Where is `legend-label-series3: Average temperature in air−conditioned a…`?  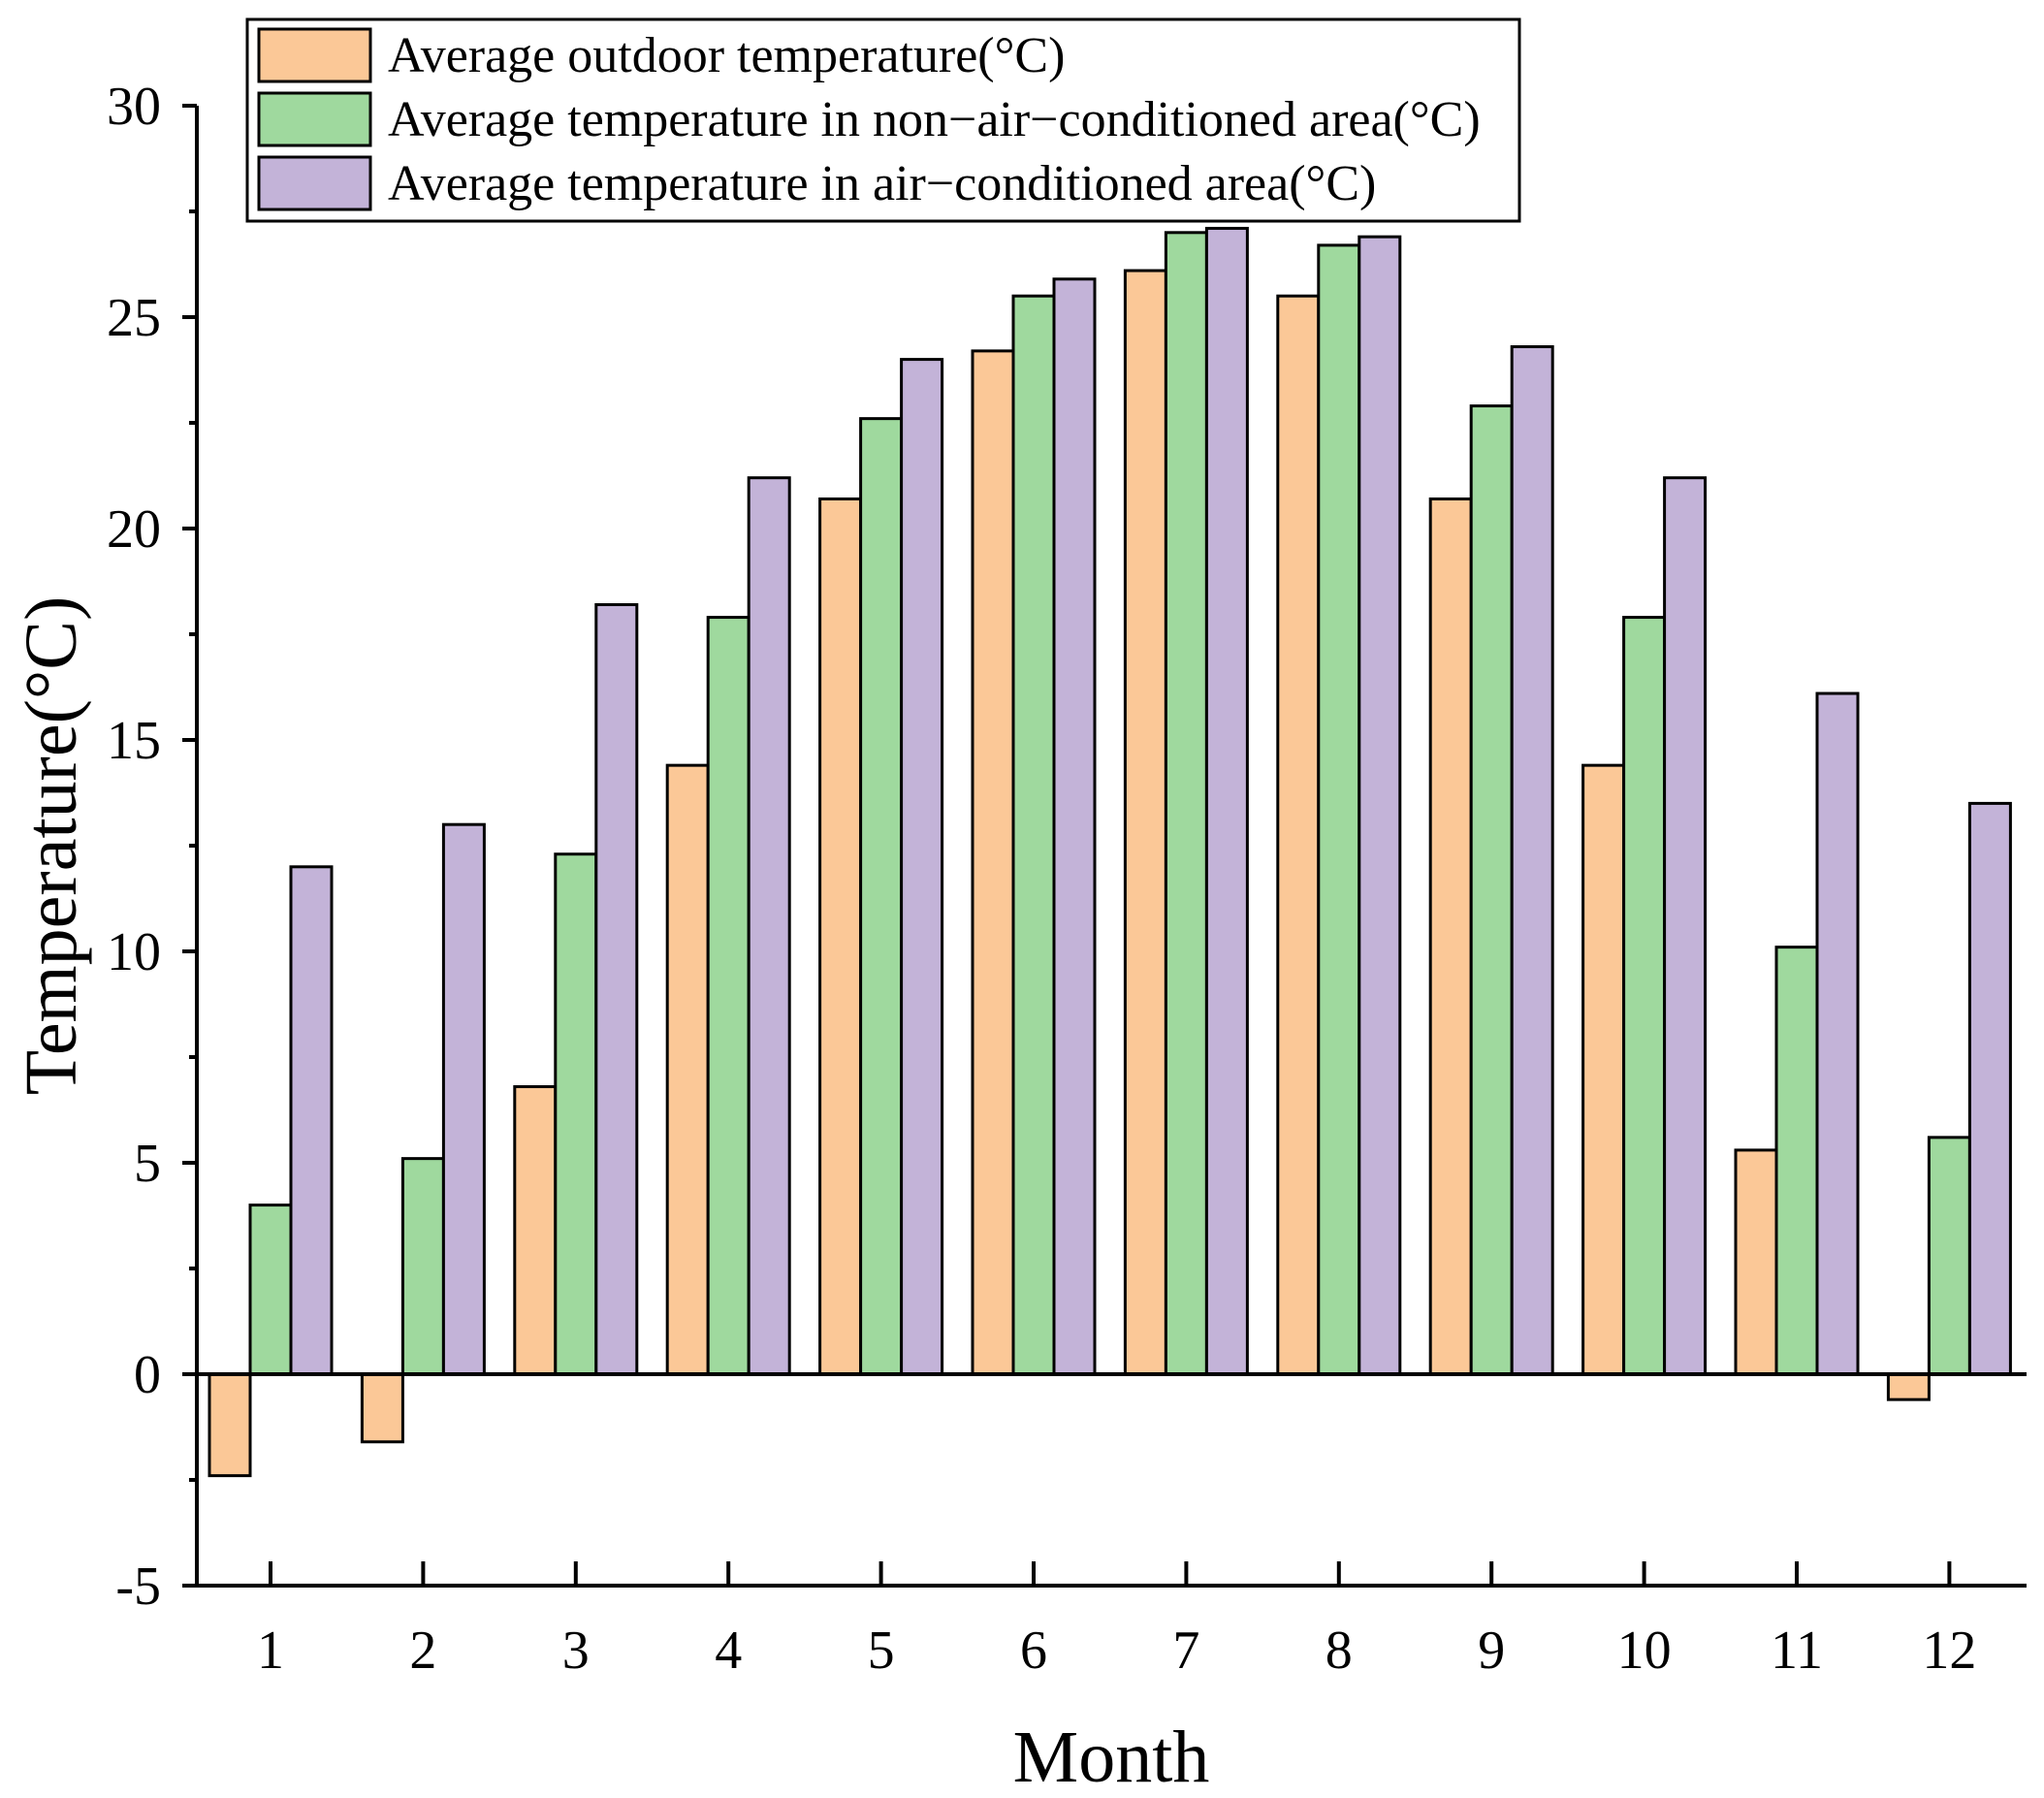 legend-label-series3: Average temperature in air−conditioned a… is located at coordinates (882, 183).